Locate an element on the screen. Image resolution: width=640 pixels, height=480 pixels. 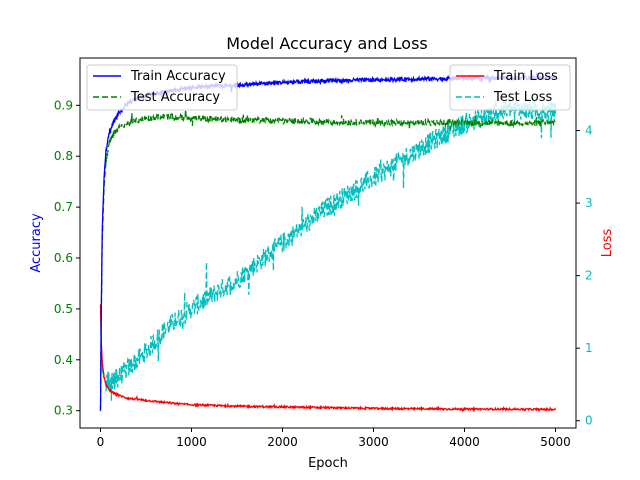
legend-accuracy-box is located at coordinates (162, 87).